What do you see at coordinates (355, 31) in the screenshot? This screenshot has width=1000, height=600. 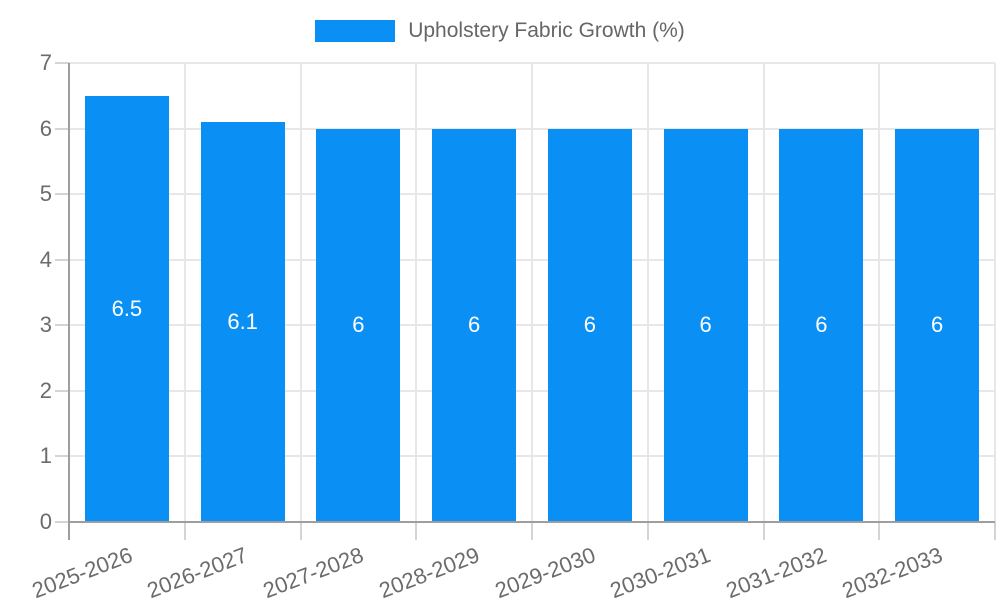 I see `legend-swatch-icon` at bounding box center [355, 31].